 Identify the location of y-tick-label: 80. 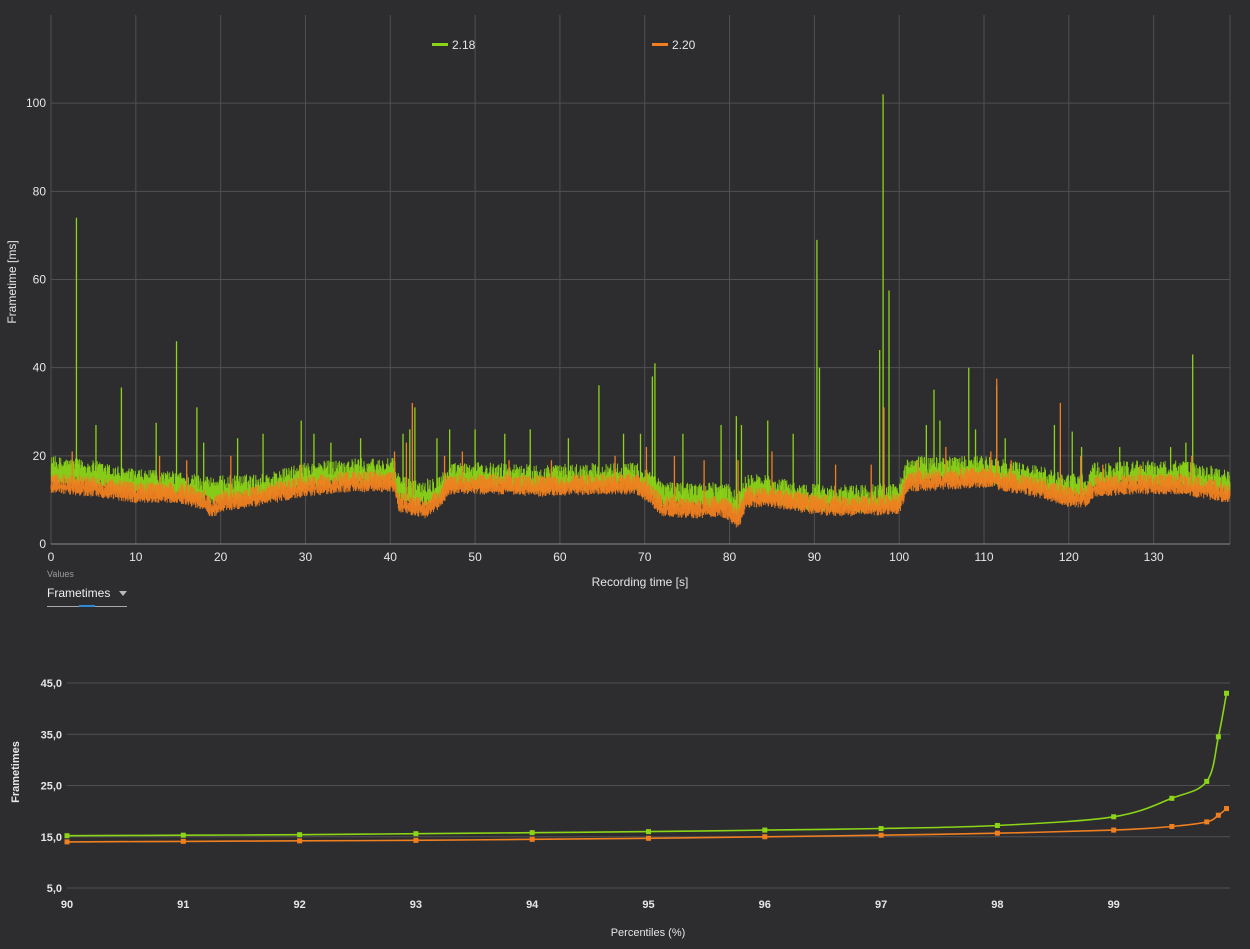
(40, 191).